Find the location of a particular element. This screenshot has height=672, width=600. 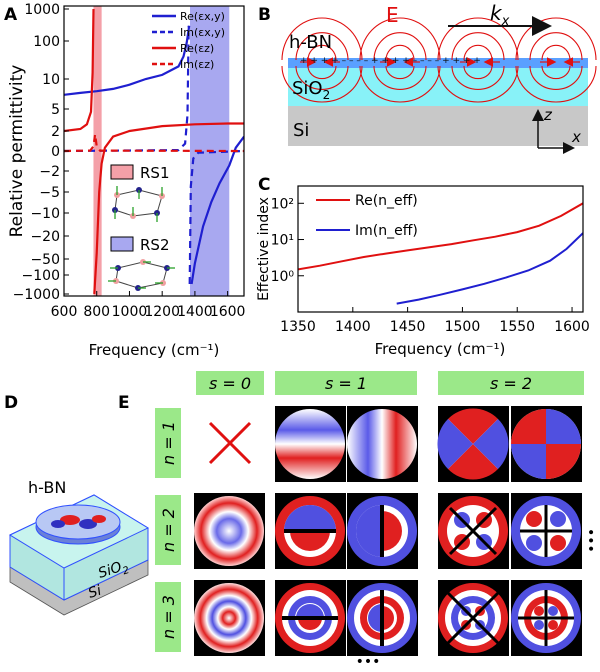

a-xtick-label: 800 is located at coordinates (96, 312).